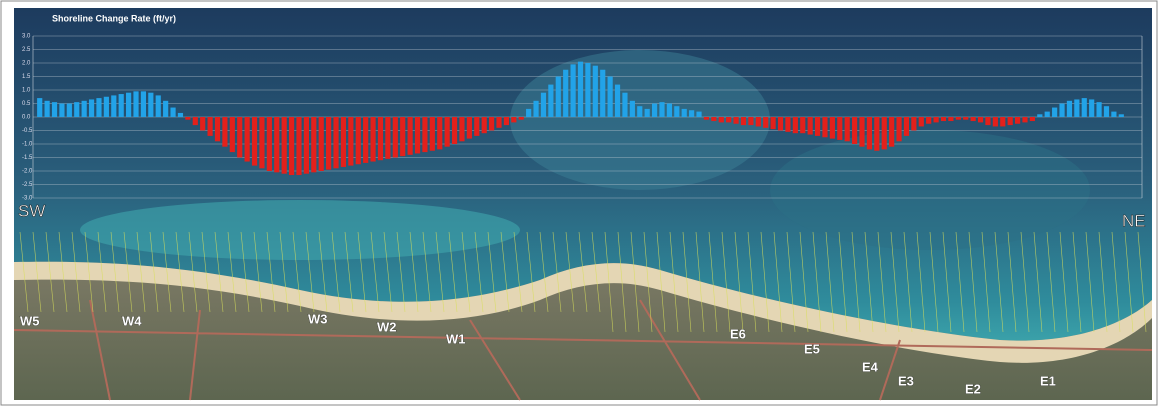 This screenshot has width=1158, height=406. I want to click on station-label: E1, so click(1048, 380).